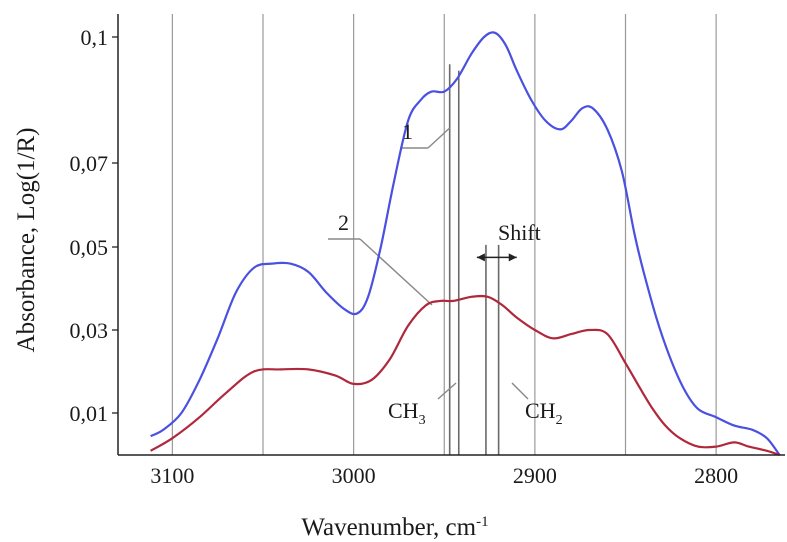  Describe the element at coordinates (26, 240) in the screenshot. I see `y-axis-title: Absorbance, Log(1/R)` at that location.